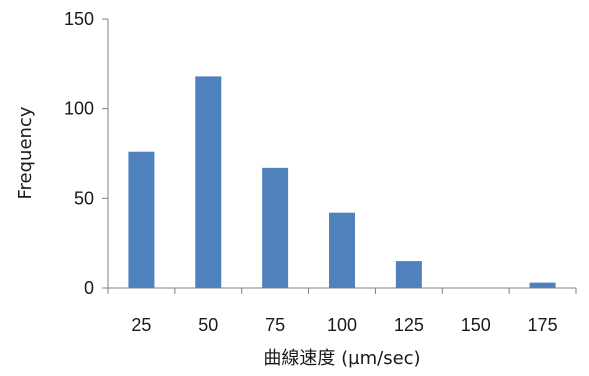 This screenshot has width=589, height=376. Describe the element at coordinates (25, 152) in the screenshot. I see `y-axis-title: Frequency` at that location.